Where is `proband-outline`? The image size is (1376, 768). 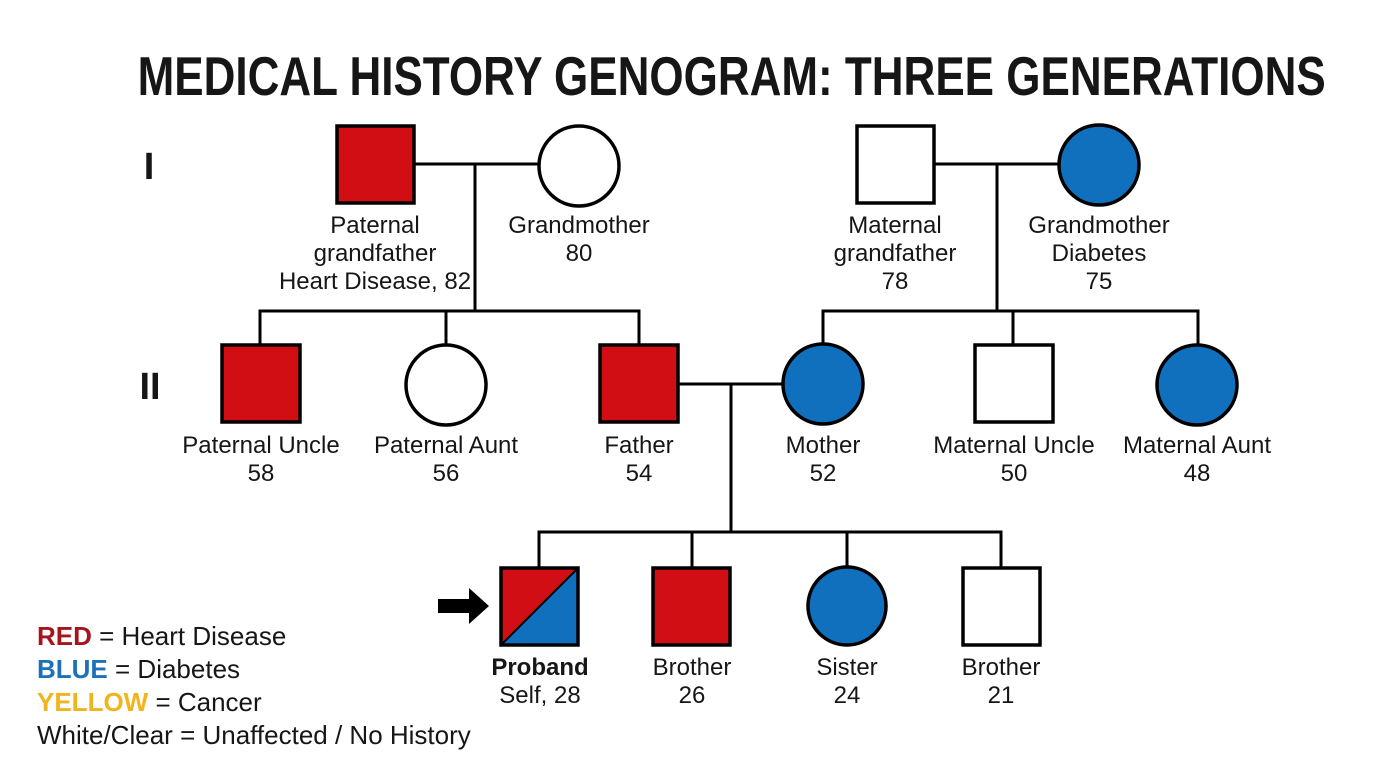
proband-outline is located at coordinates (539, 606).